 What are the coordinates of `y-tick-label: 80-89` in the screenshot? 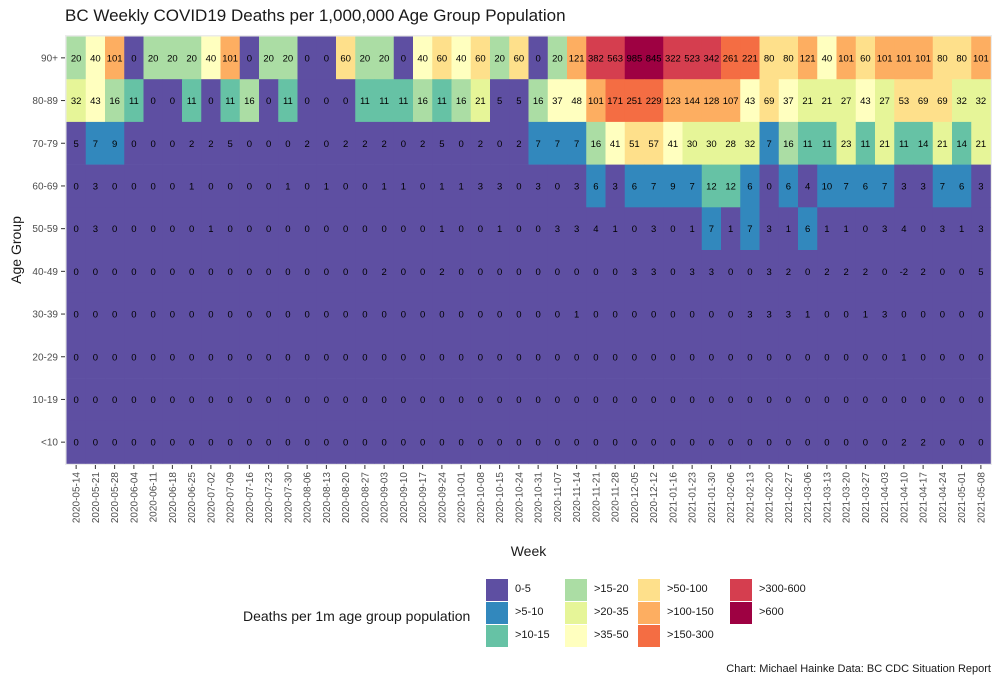 It's located at (45, 101).